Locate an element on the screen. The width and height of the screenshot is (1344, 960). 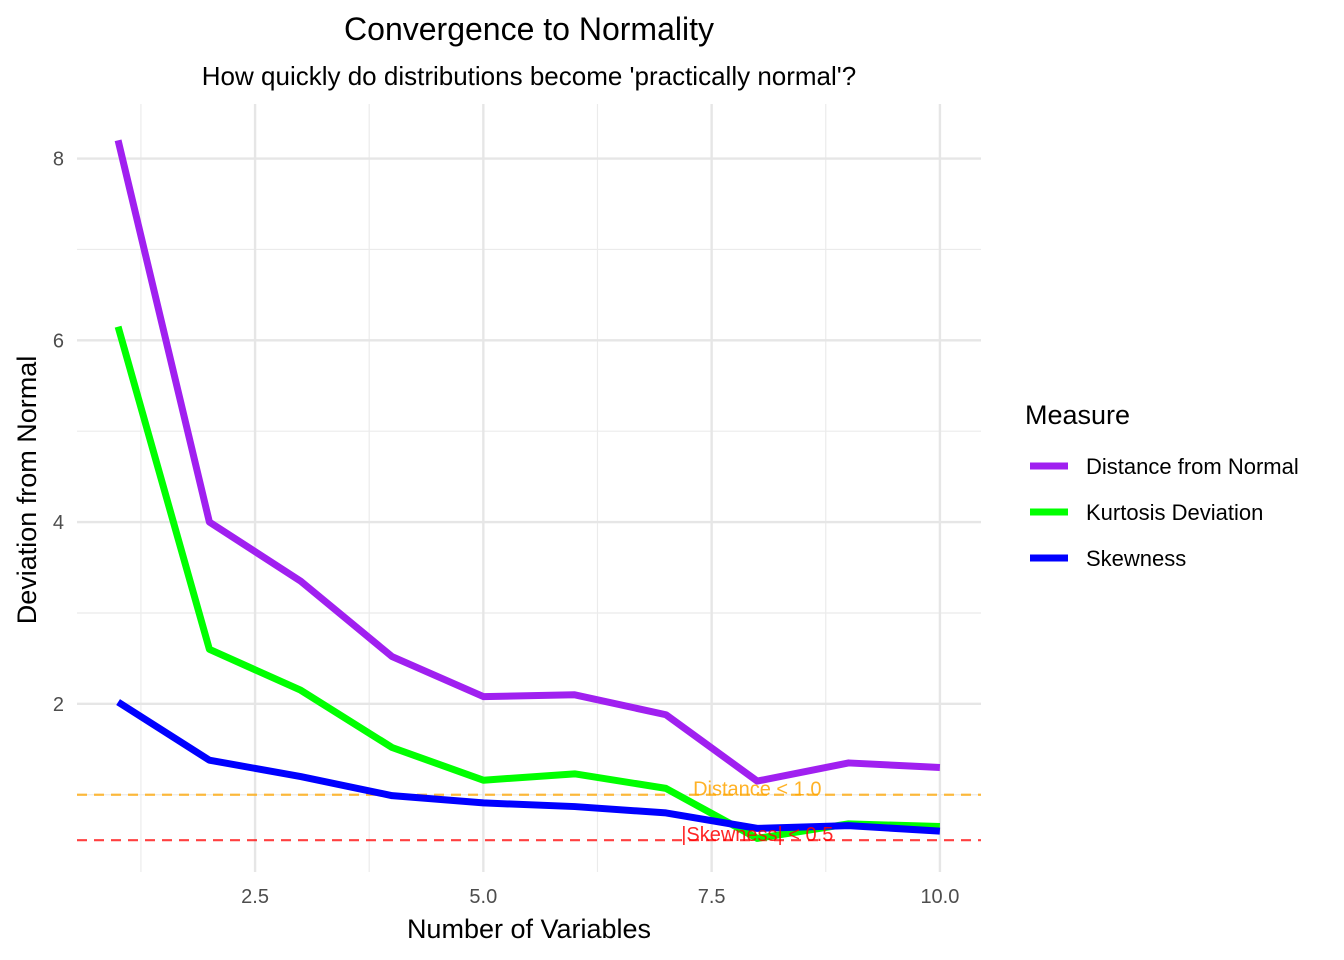
reference-lines is located at coordinates (529, 817).